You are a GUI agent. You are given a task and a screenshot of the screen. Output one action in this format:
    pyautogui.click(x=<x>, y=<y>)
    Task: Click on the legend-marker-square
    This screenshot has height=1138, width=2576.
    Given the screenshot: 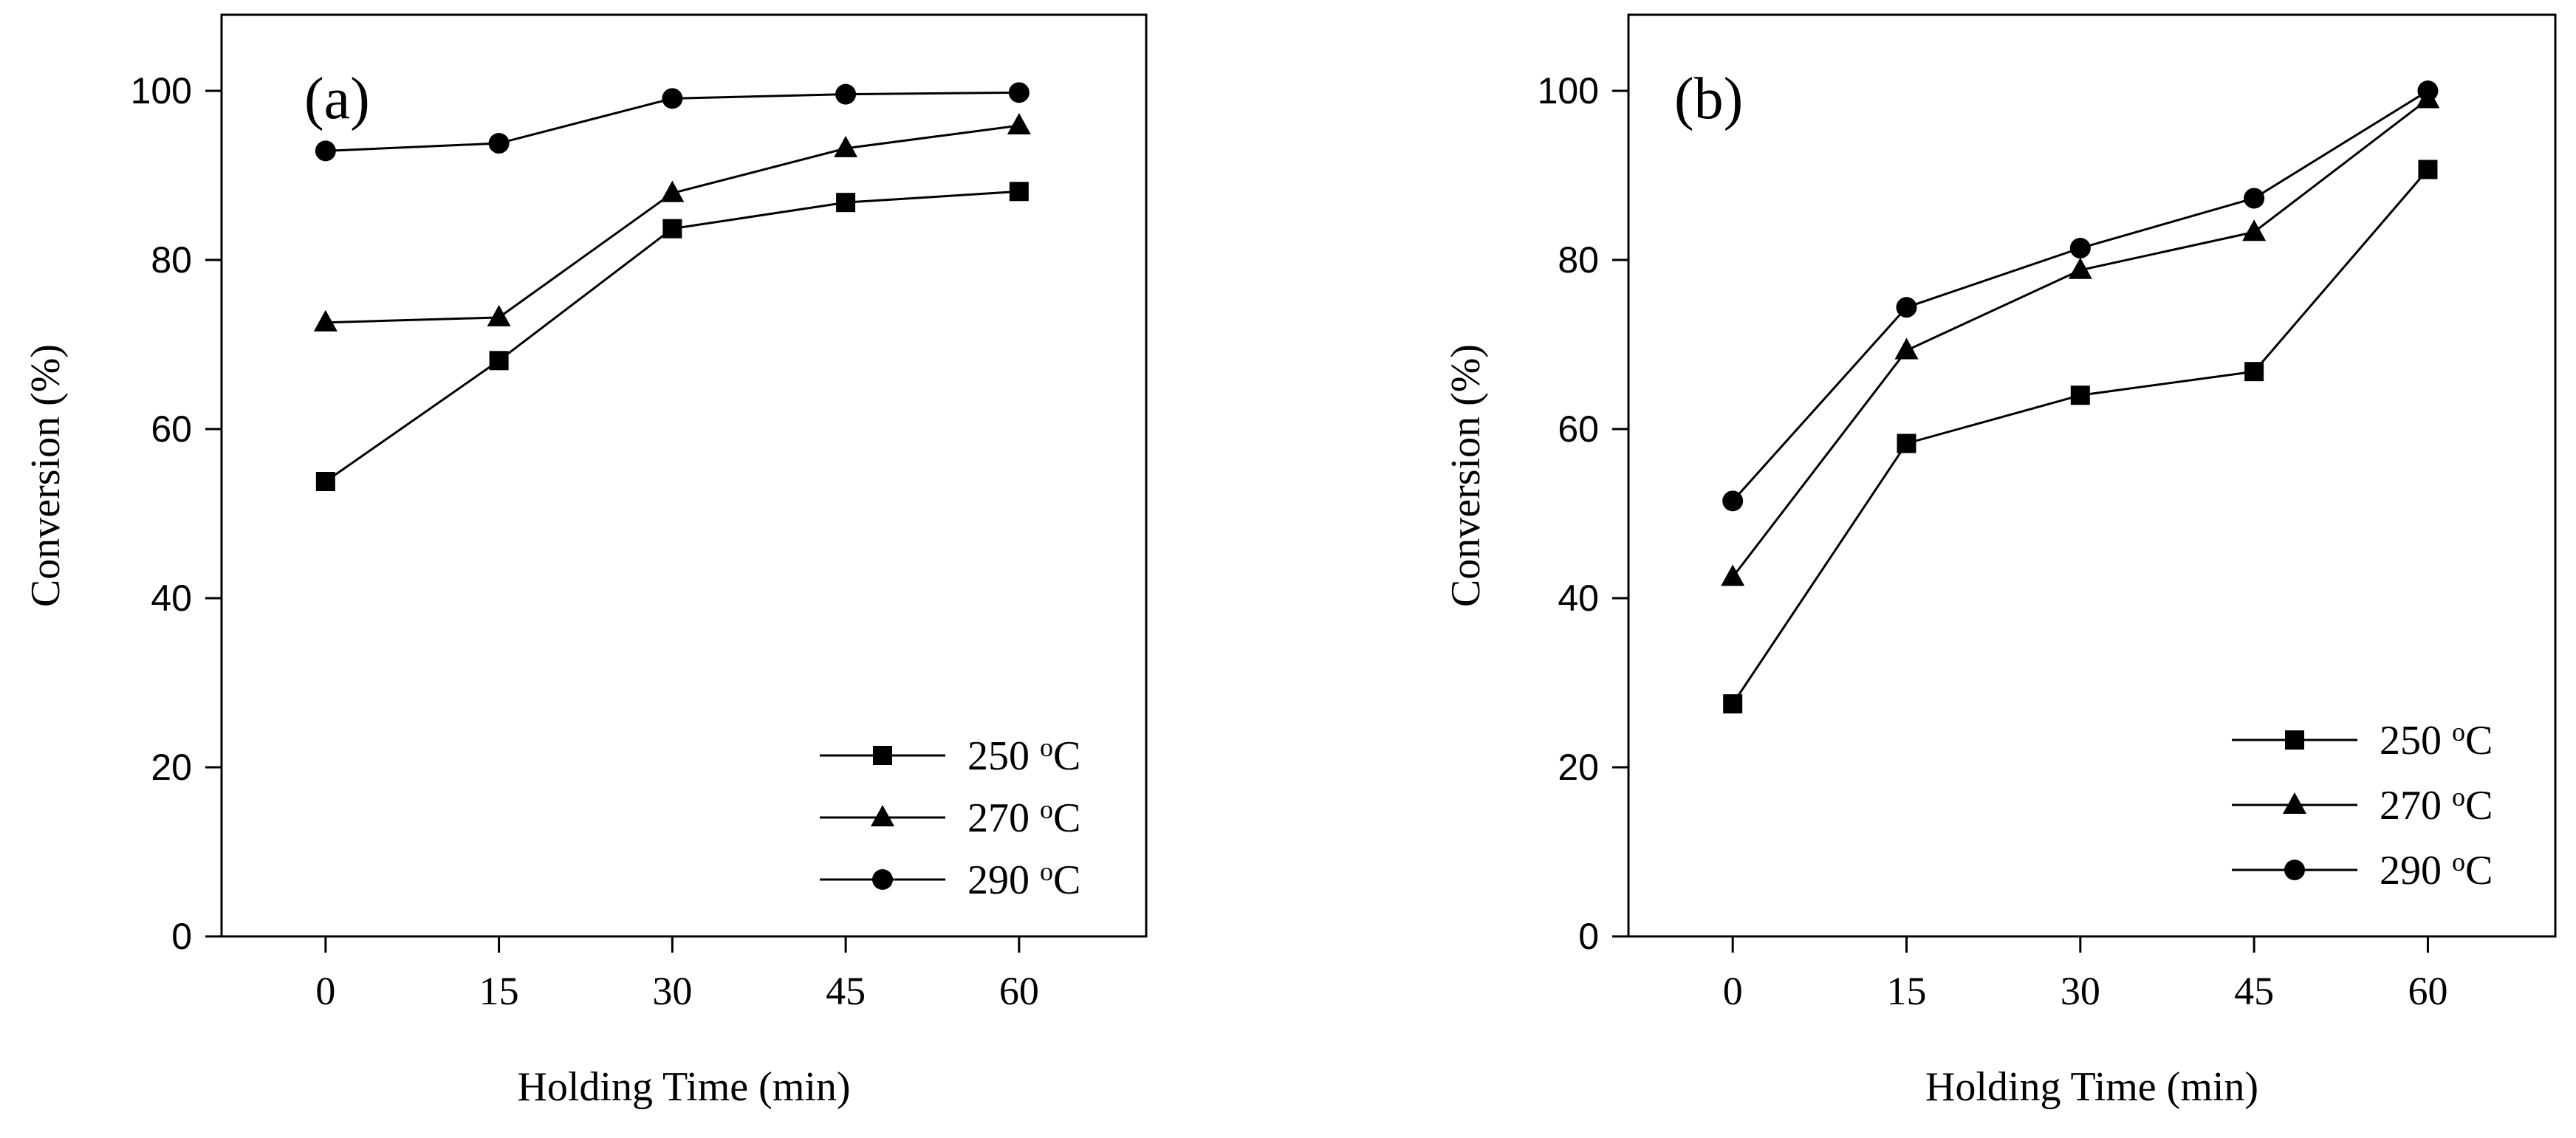 What is the action you would take?
    pyautogui.click(x=882, y=755)
    